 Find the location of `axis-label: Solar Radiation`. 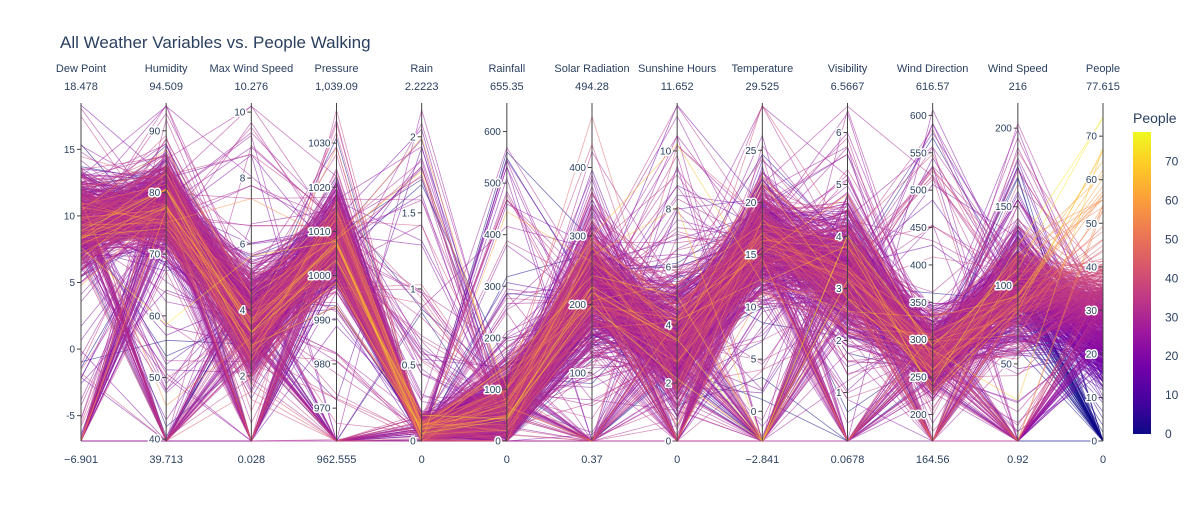

axis-label: Solar Radiation is located at coordinates (591, 69).